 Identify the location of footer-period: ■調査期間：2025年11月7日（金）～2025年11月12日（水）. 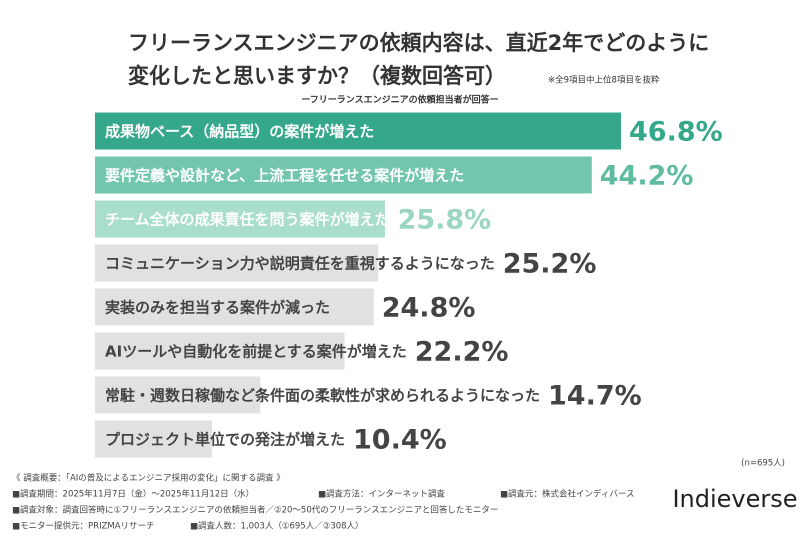
(133, 494).